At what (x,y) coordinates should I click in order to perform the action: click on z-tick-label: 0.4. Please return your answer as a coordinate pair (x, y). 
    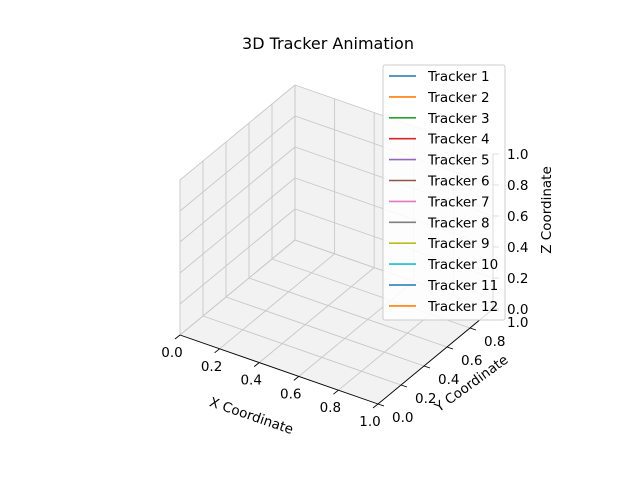
    Looking at the image, I should click on (517, 248).